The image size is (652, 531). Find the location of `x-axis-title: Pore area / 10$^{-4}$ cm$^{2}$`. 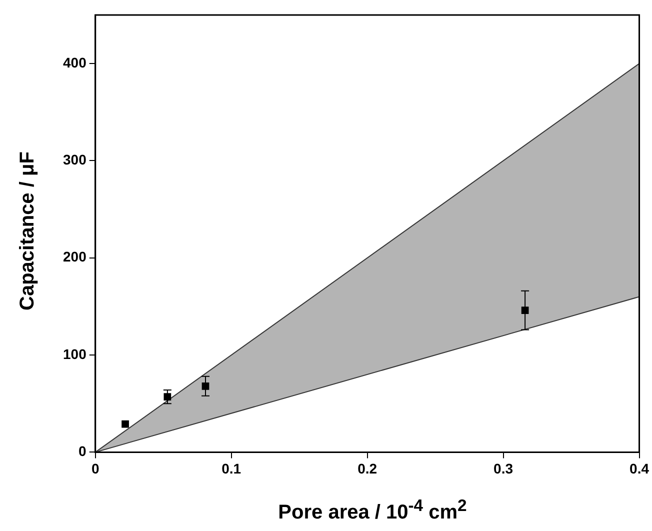

x-axis-title: Pore area / 10$^{-4}$ cm$^{2}$ is located at coordinates (372, 510).